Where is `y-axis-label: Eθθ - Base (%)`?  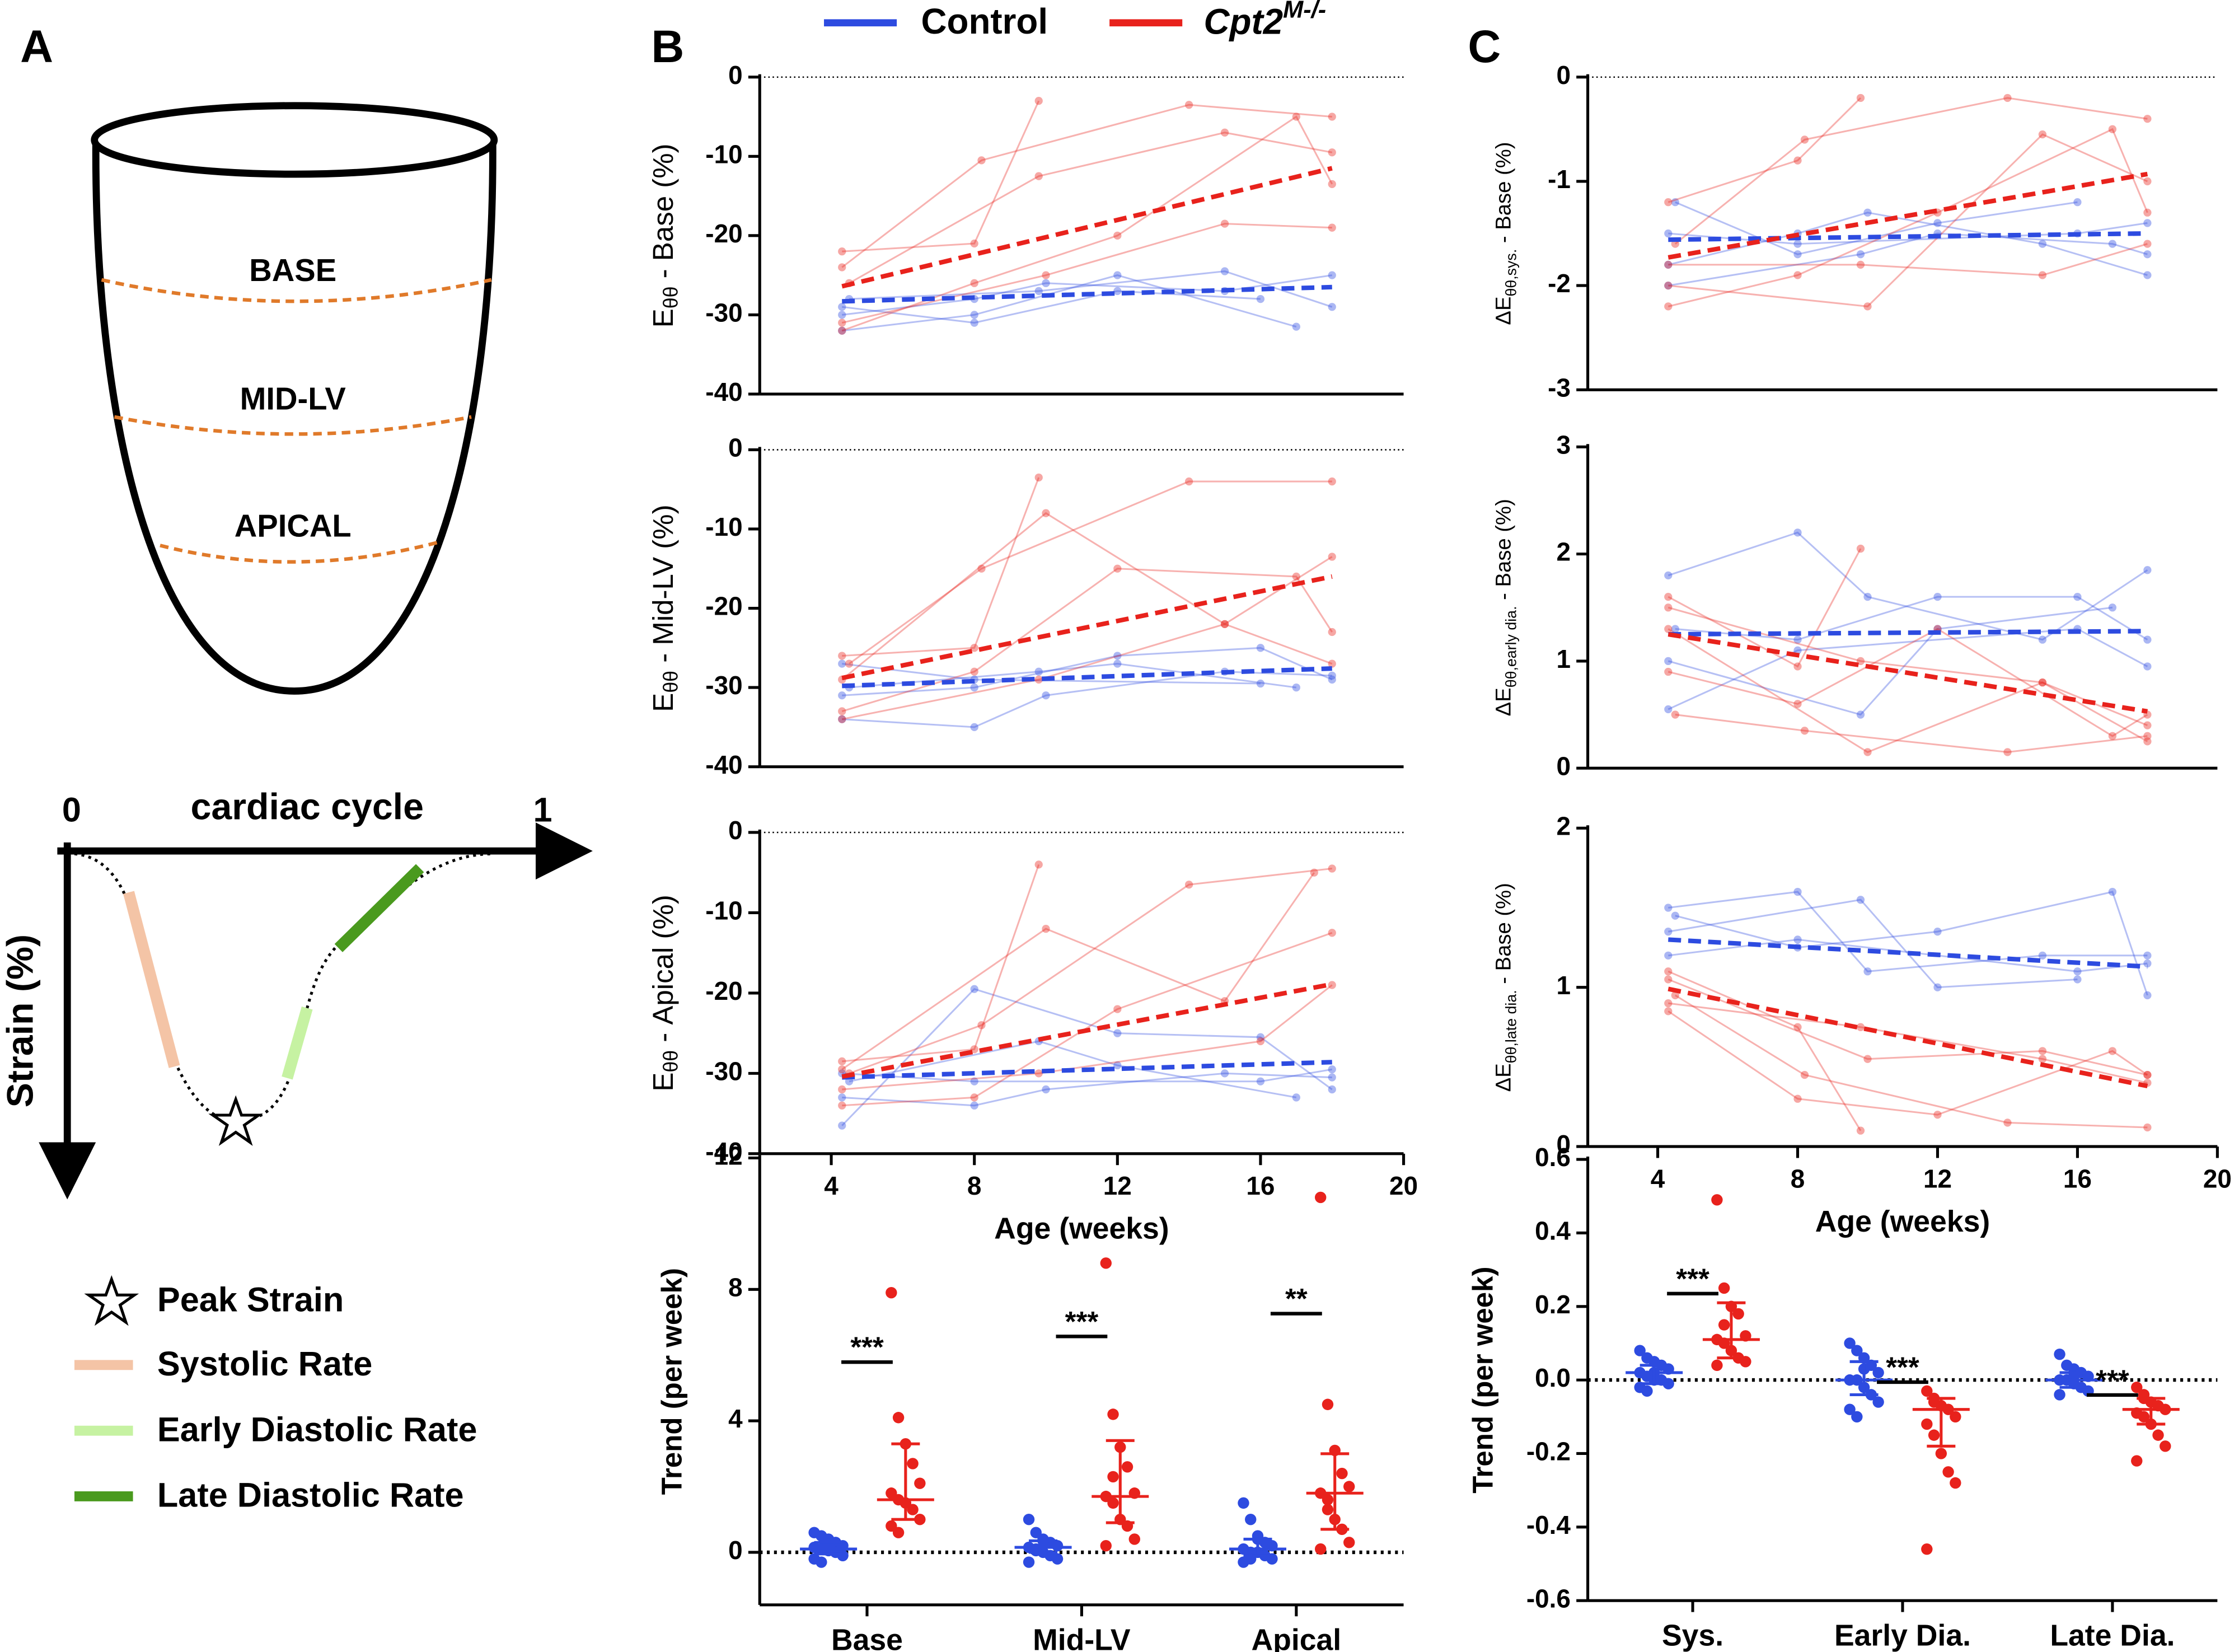
y-axis-label: Eθθ - Base (%) is located at coordinates (664, 235).